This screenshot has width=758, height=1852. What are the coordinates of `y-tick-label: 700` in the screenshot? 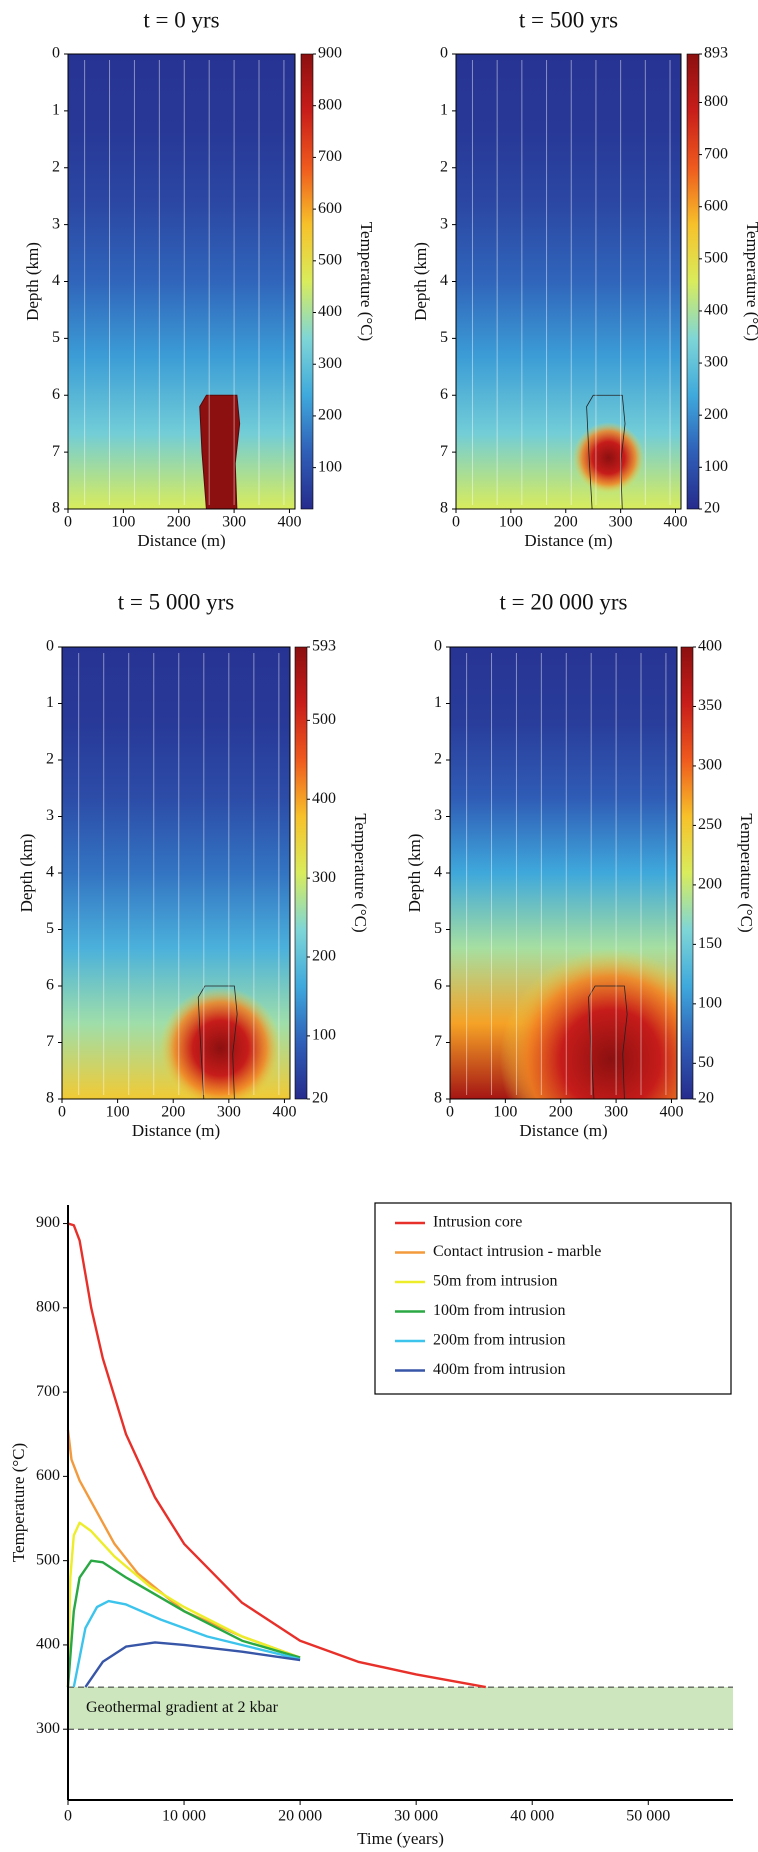 It's located at (48, 1391).